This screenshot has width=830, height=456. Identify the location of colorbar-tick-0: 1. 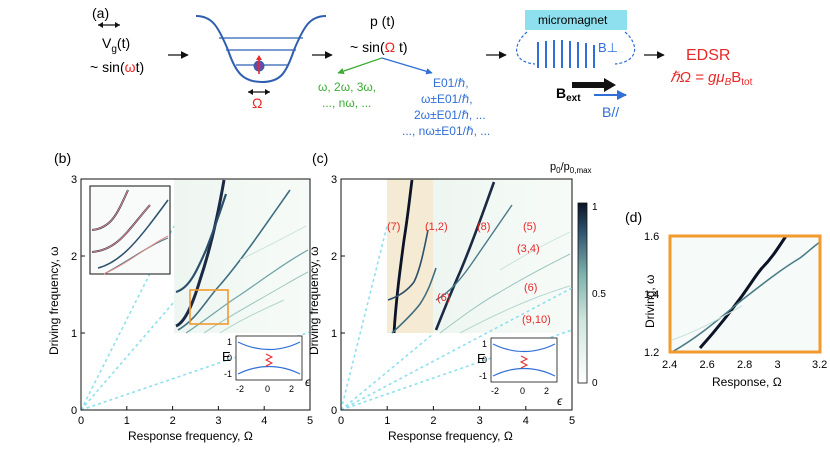
(595, 207).